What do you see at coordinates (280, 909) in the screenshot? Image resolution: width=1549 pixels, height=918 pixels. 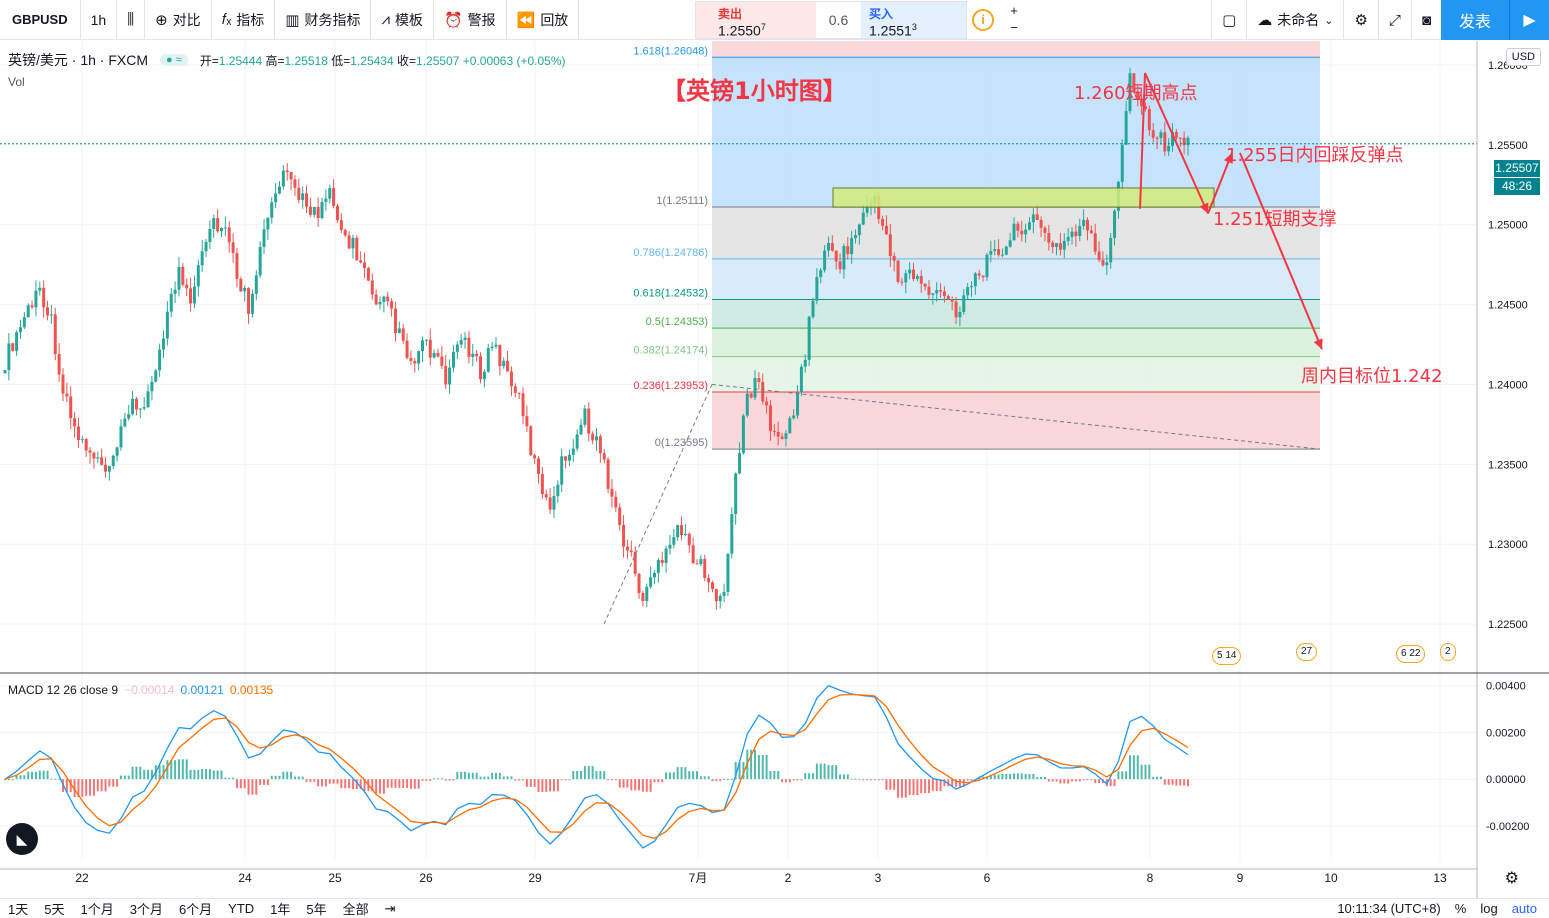 I see `range-1y: 1年` at bounding box center [280, 909].